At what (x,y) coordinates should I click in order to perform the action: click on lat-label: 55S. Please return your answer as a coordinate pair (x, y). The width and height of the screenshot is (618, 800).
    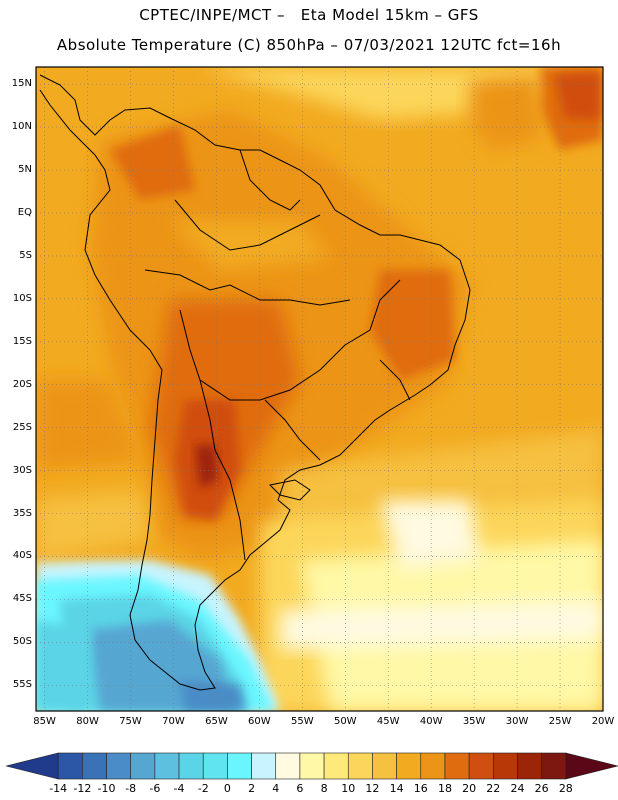
    Looking at the image, I should click on (22, 685).